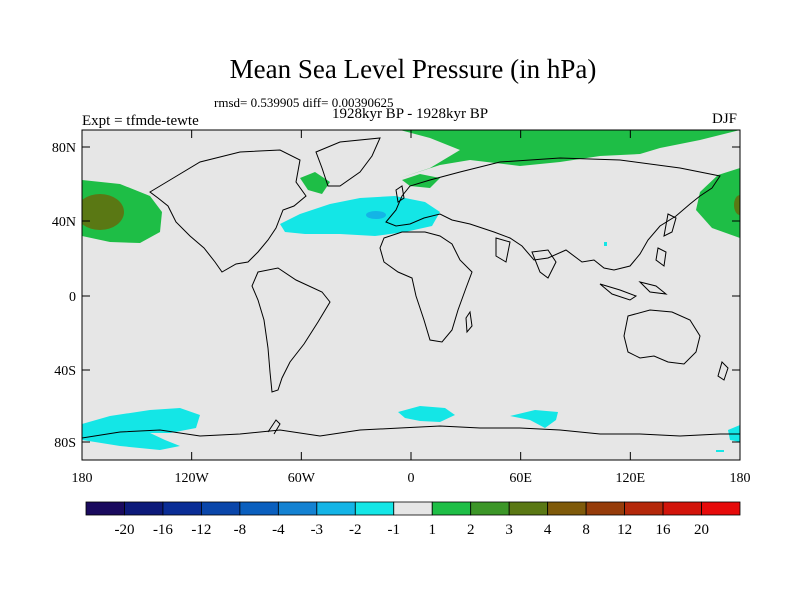 This screenshot has height=600, width=800. I want to click on north-pacific-core, so click(103, 212).